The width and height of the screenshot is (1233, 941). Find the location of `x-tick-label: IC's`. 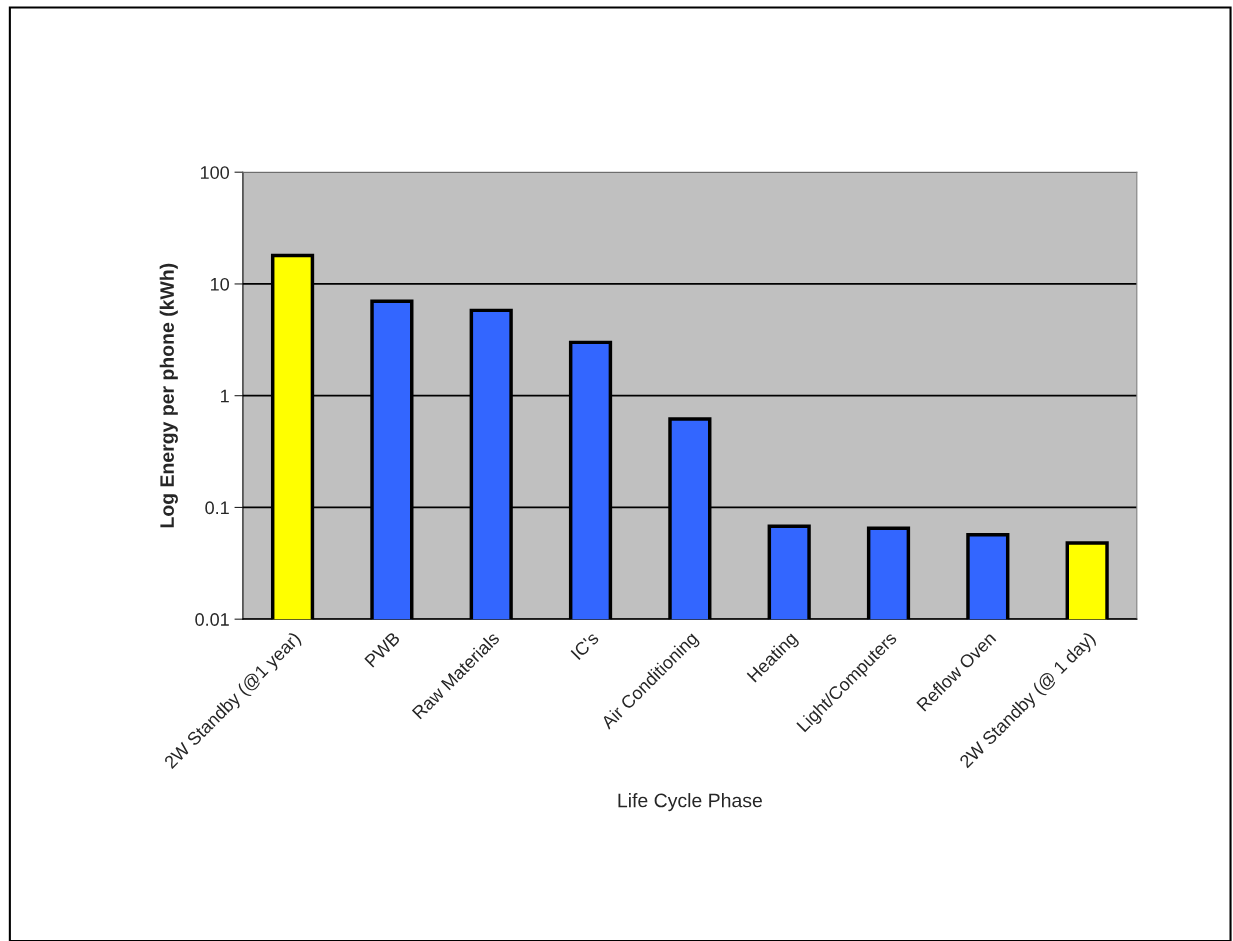

x-tick-label: IC's is located at coordinates (585, 646).